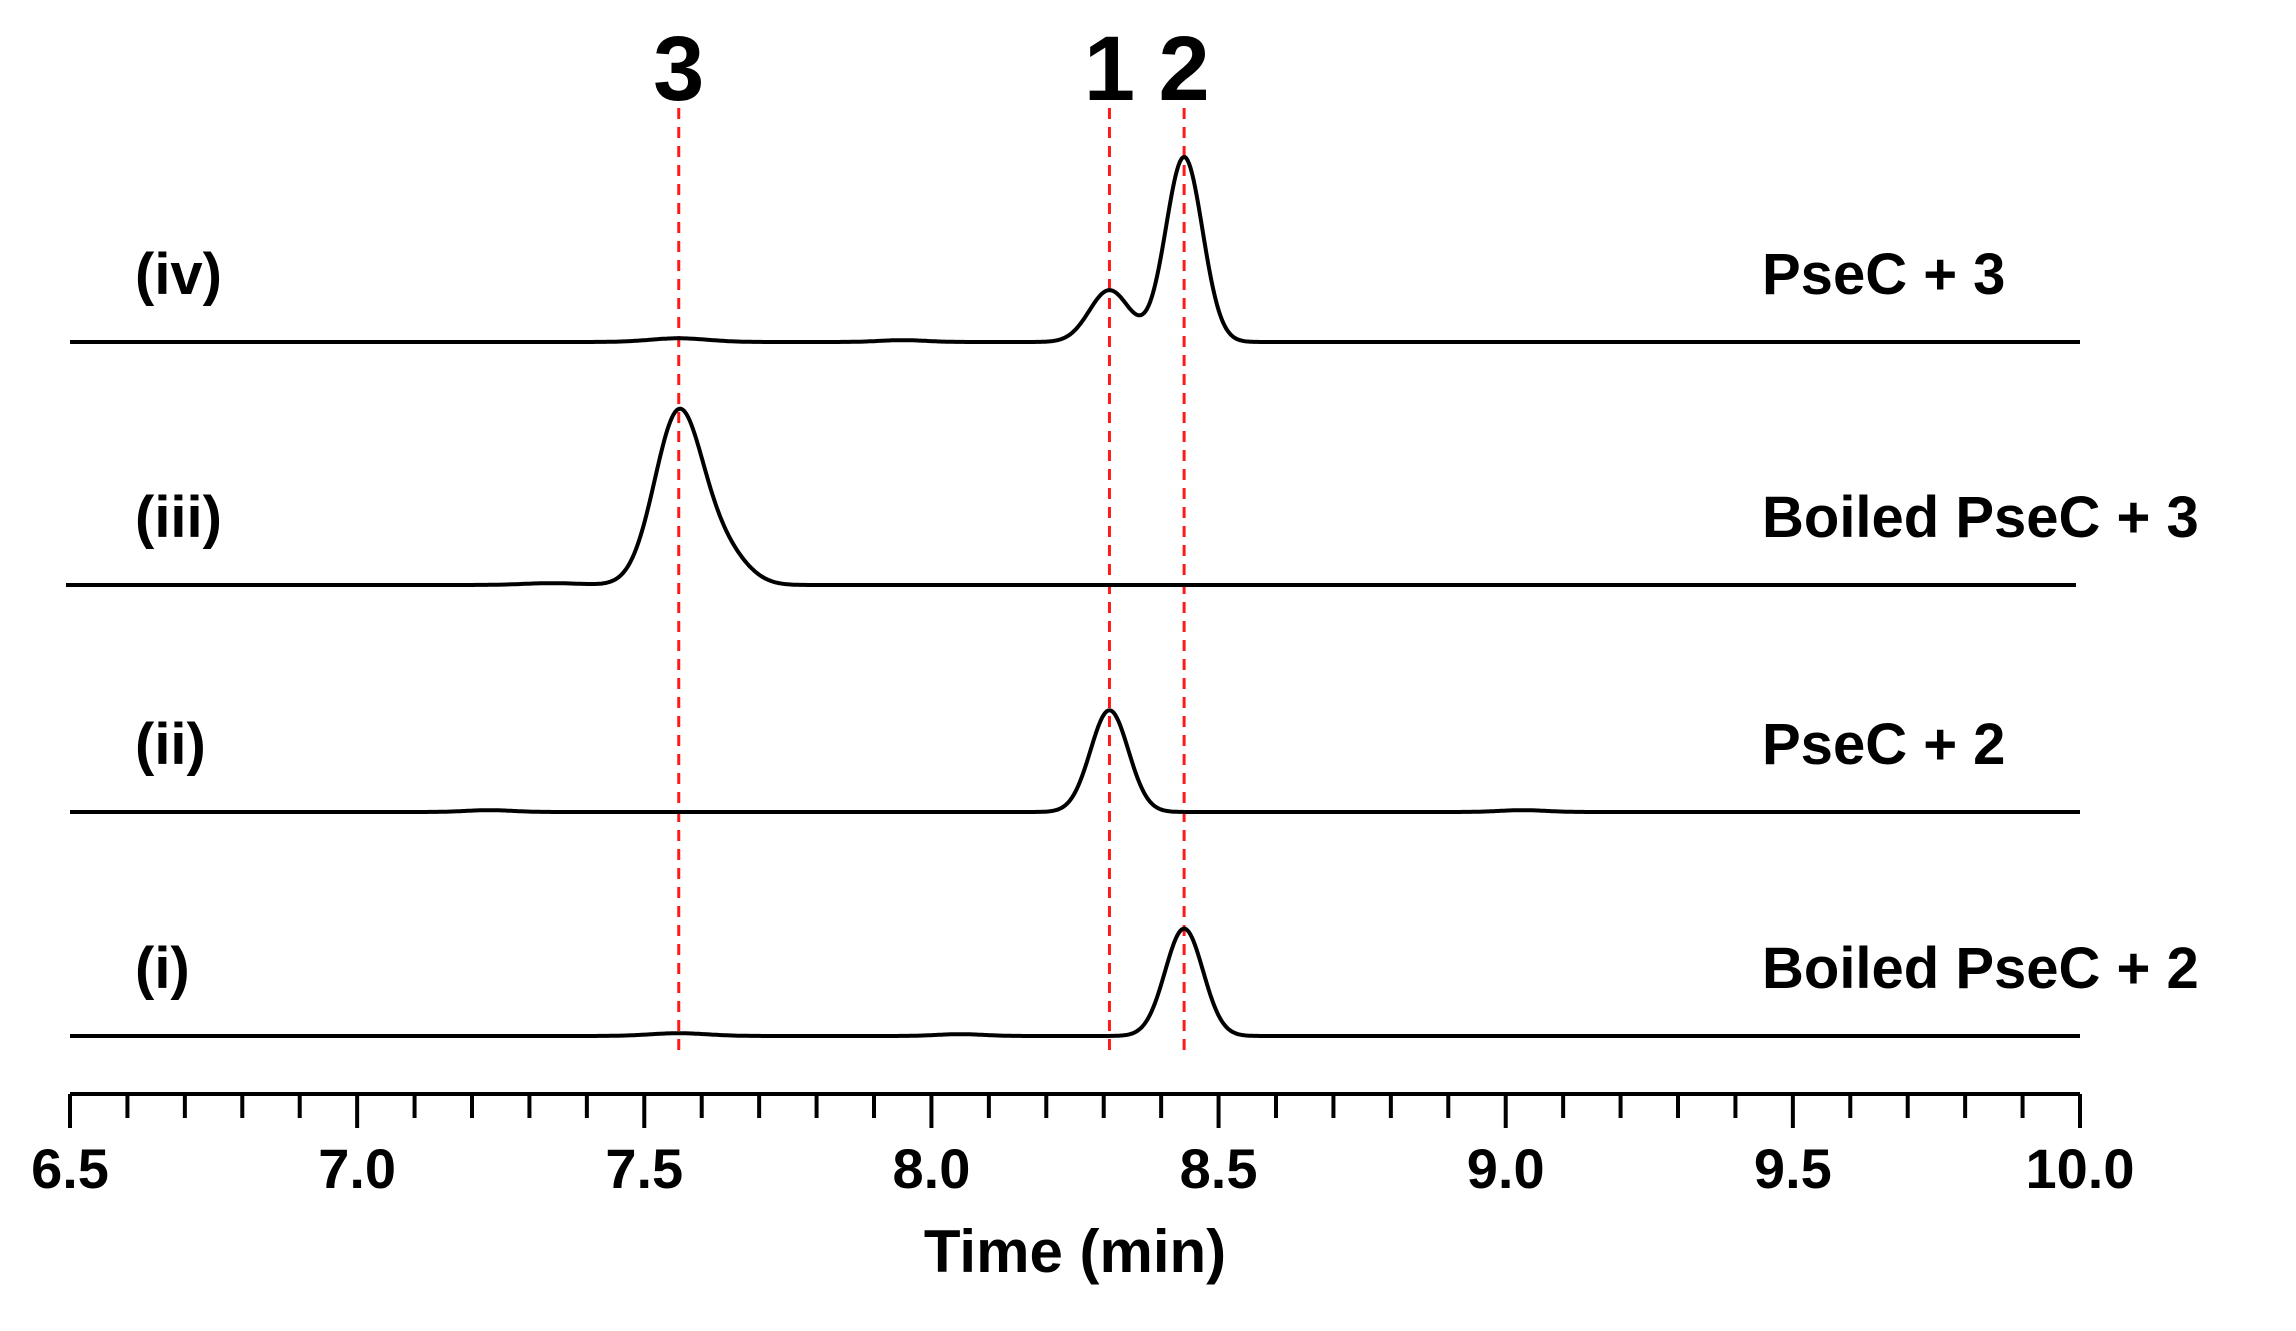 The image size is (2296, 1331). I want to click on trace-3-panel-label: (ii), so click(170, 744).